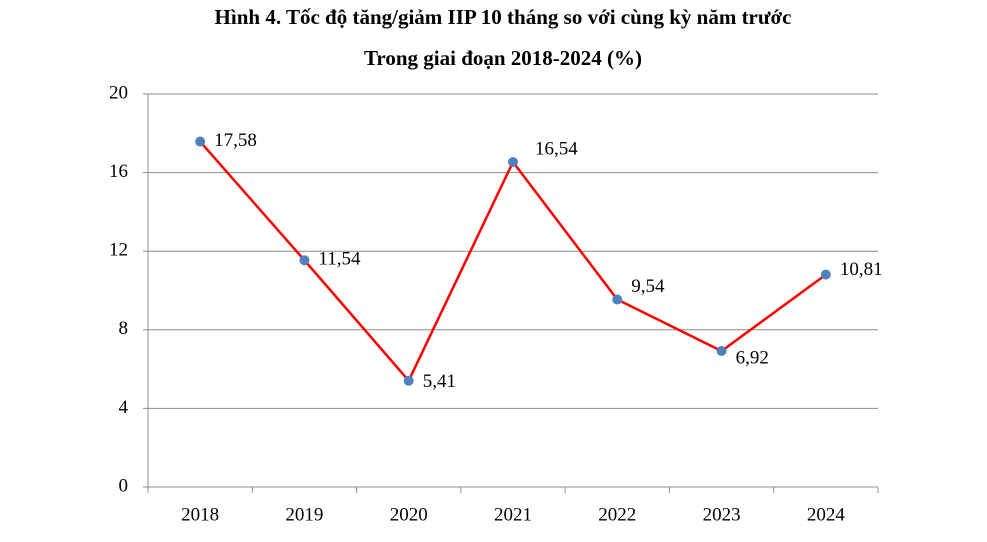 The image size is (987, 542). Describe the element at coordinates (200, 514) in the screenshot. I see `x-tick-label: 2018` at that location.